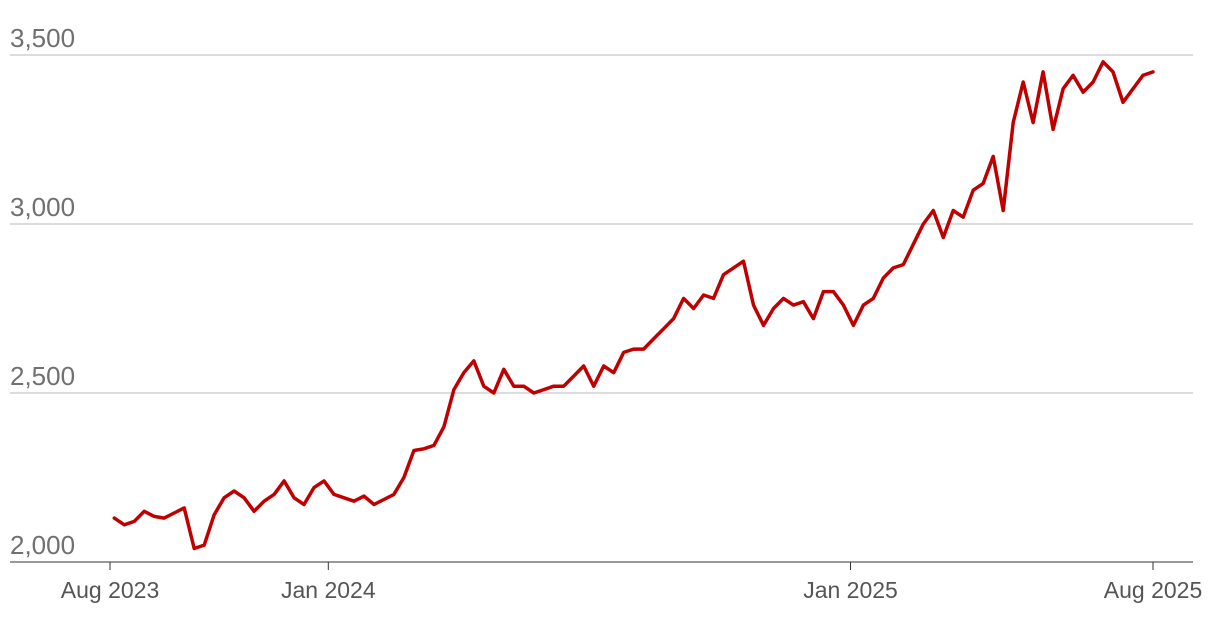  I want to click on x-tick-label: Aug 2023, so click(110, 590).